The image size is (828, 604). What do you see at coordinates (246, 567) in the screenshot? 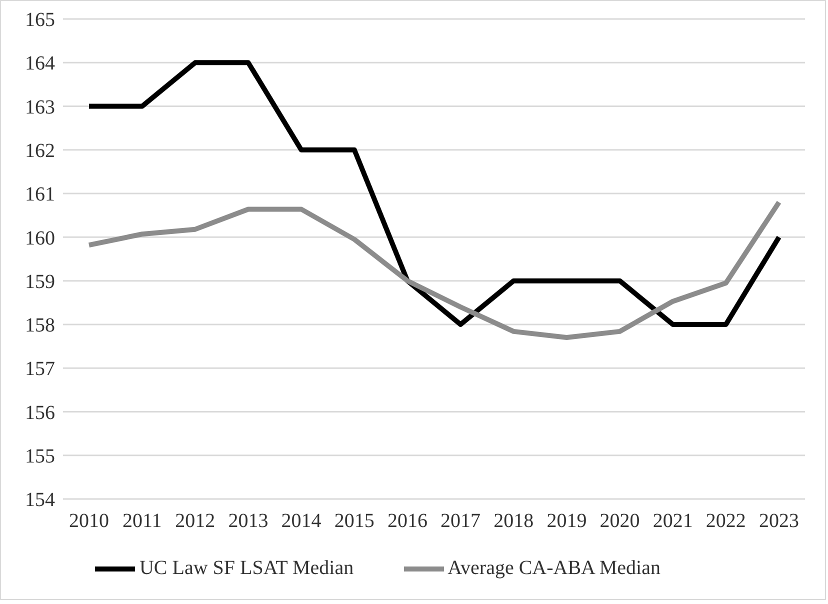
I see `legend-label: UC Law SF LSAT Median` at bounding box center [246, 567].